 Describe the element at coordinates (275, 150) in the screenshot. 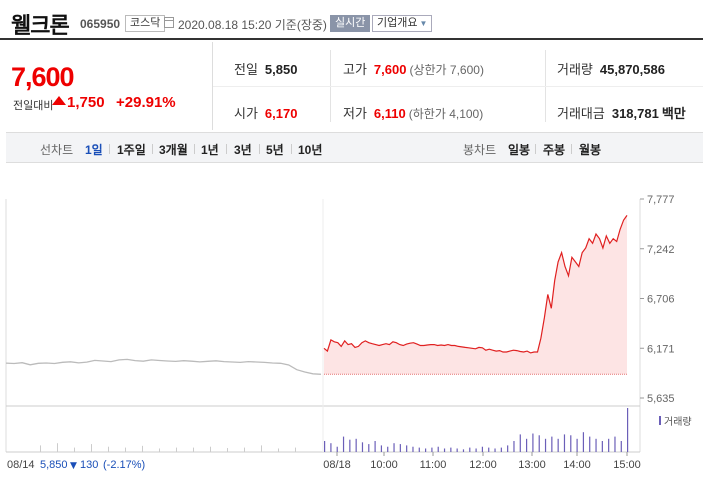

I see `period-5y: 5년` at that location.